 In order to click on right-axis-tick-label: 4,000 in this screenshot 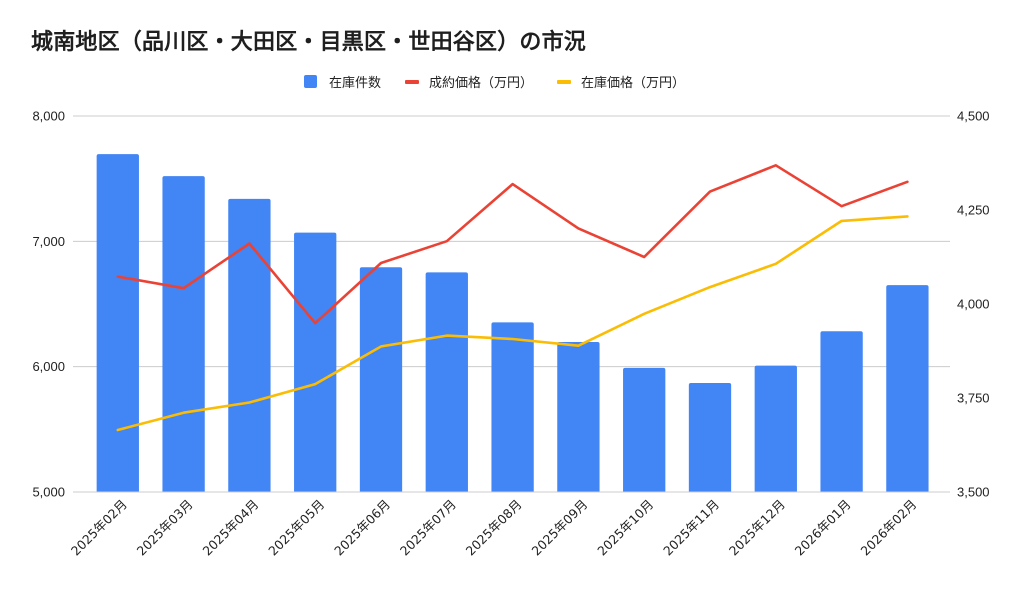, I will do `click(973, 304)`.